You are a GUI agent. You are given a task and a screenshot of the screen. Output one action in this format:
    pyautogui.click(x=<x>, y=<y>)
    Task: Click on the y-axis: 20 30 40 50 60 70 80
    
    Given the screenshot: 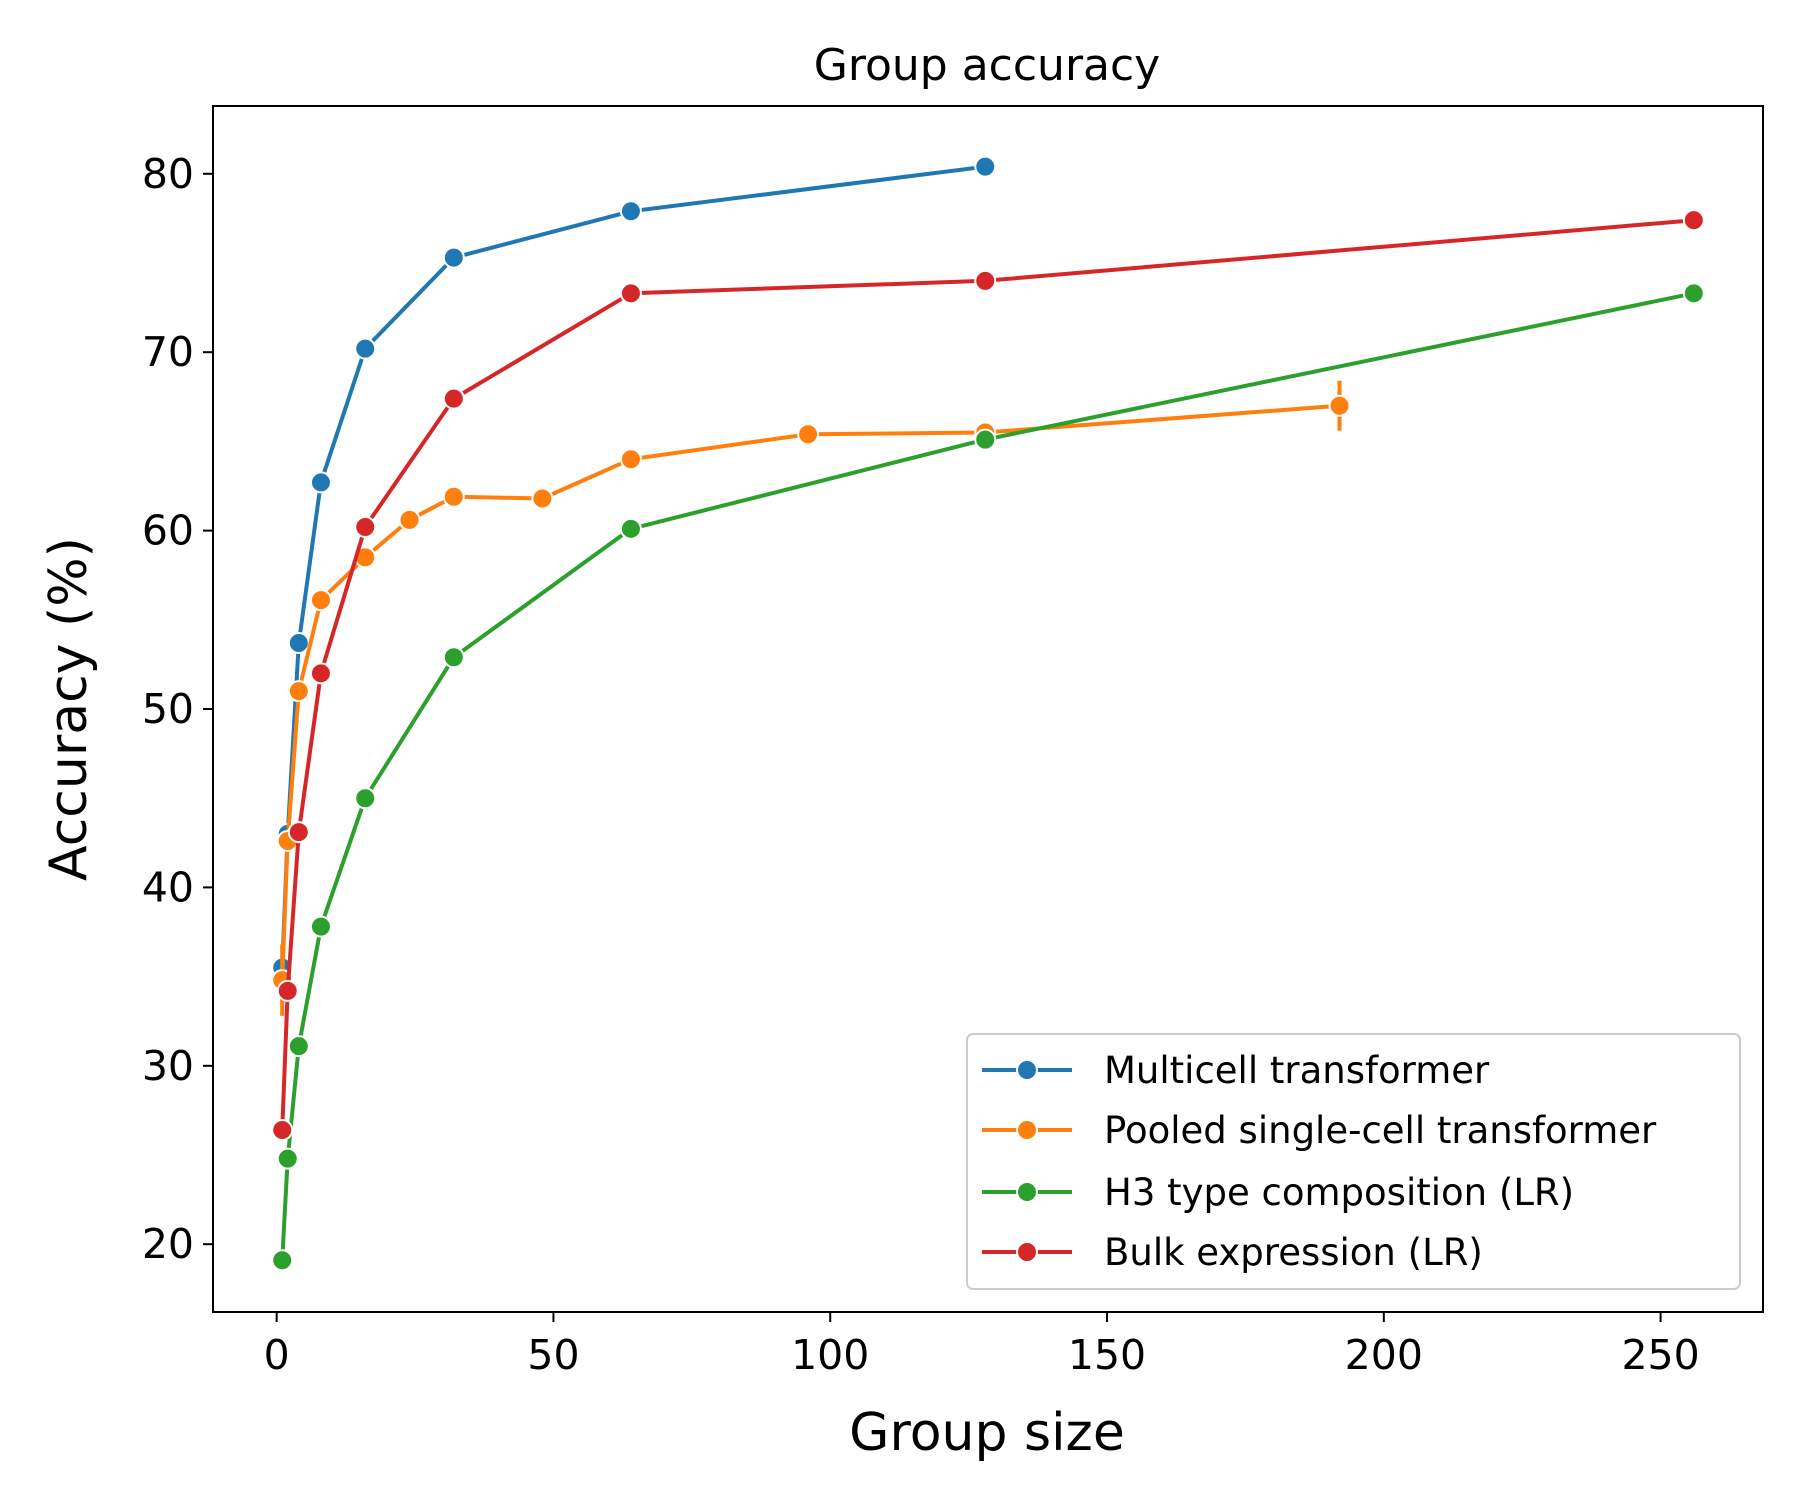 What is the action you would take?
    pyautogui.click(x=177, y=709)
    